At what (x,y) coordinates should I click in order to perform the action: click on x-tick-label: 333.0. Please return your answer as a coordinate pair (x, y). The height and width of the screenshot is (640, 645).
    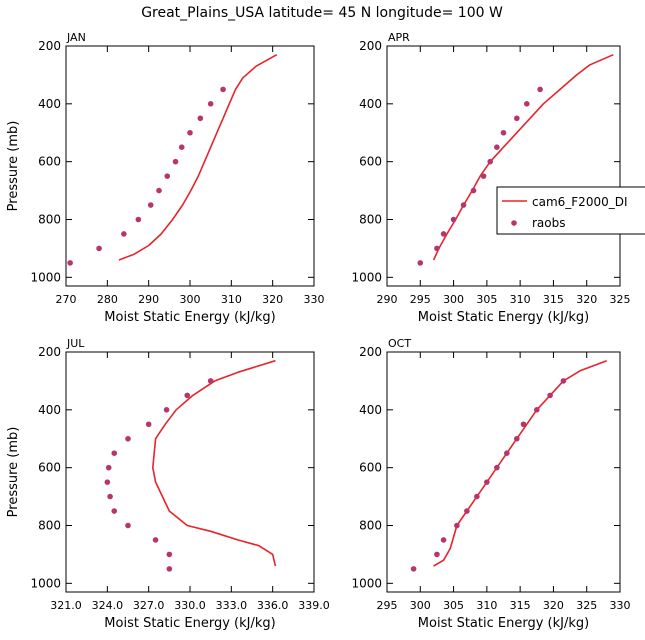
    Looking at the image, I should click on (232, 605).